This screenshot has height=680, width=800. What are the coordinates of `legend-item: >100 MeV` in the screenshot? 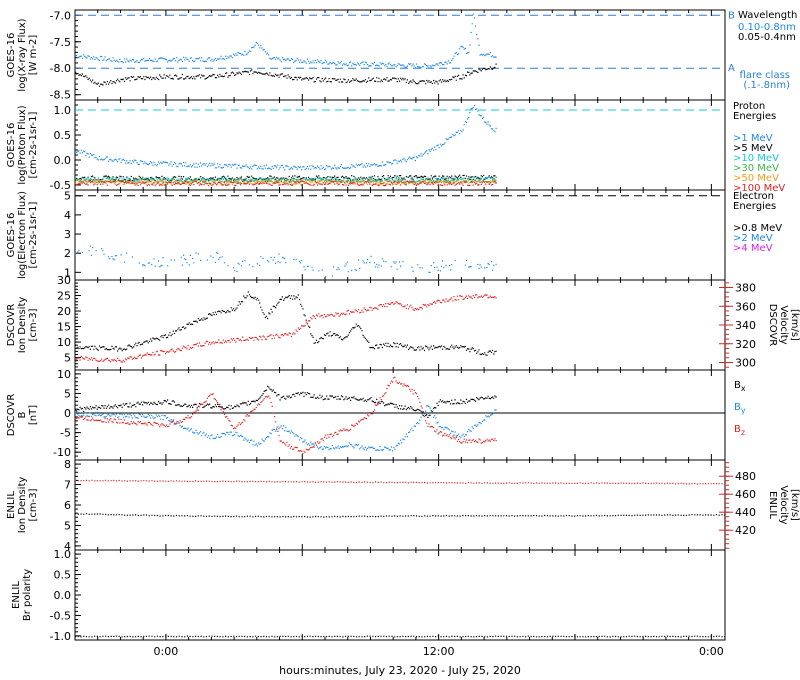 It's located at (759, 188).